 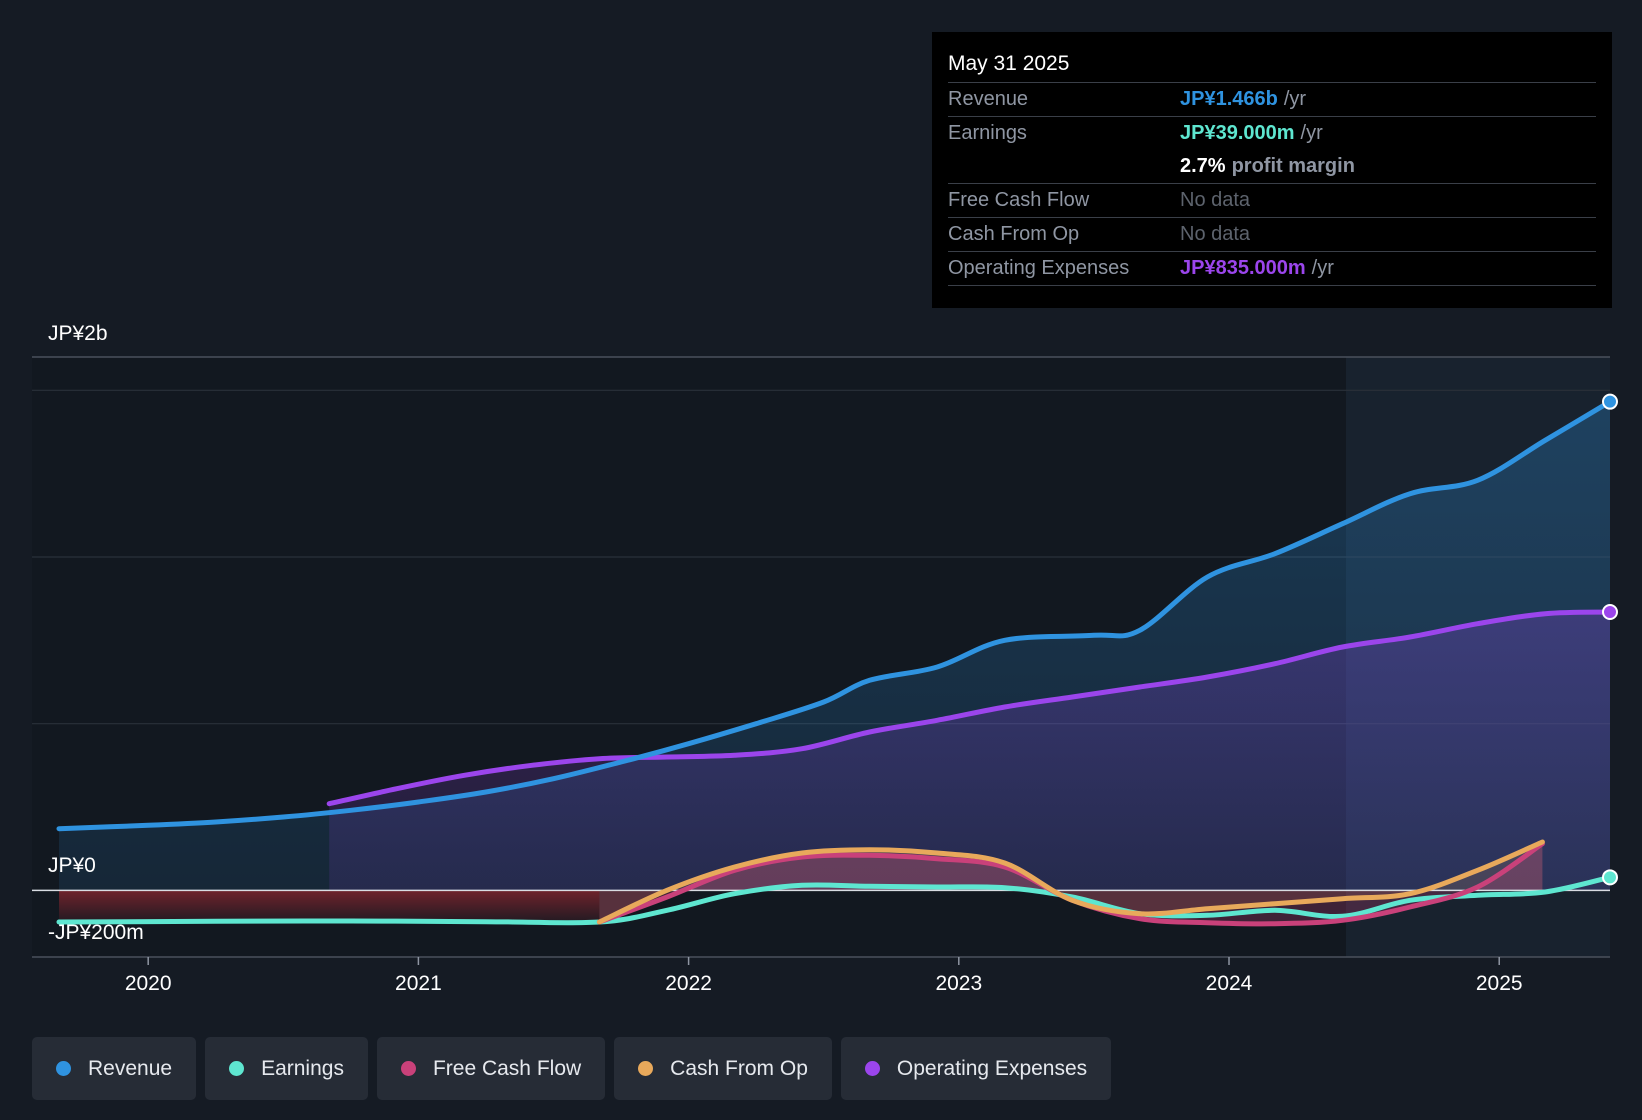 I want to click on tooltip-date: May 31 2025, so click(x=1009, y=63).